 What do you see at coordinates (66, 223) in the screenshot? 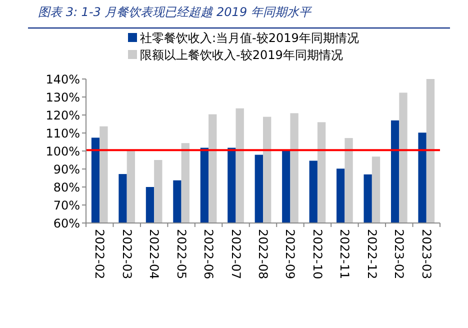
I see `y-tick-label: 60%` at bounding box center [66, 223].